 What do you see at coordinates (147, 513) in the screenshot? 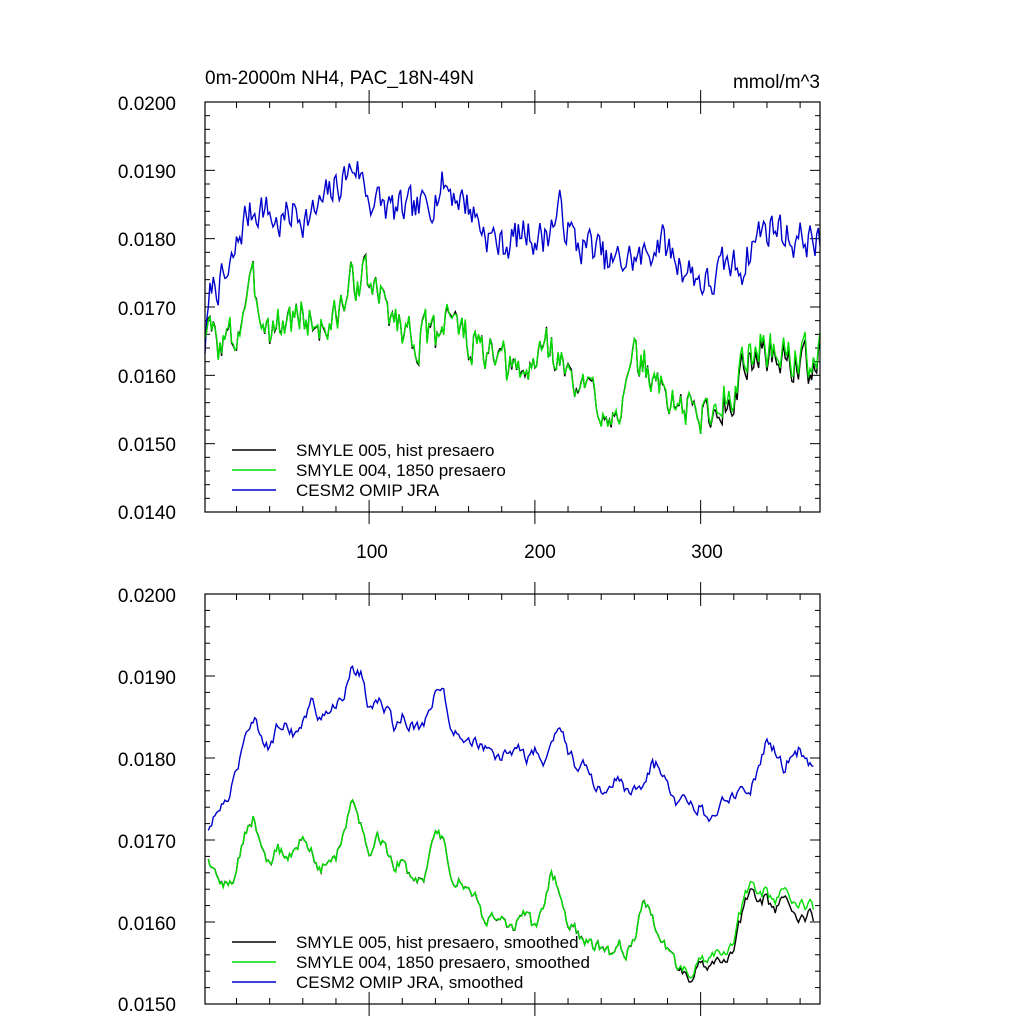
I see `top-y-tick-label: 0.0140` at bounding box center [147, 513].